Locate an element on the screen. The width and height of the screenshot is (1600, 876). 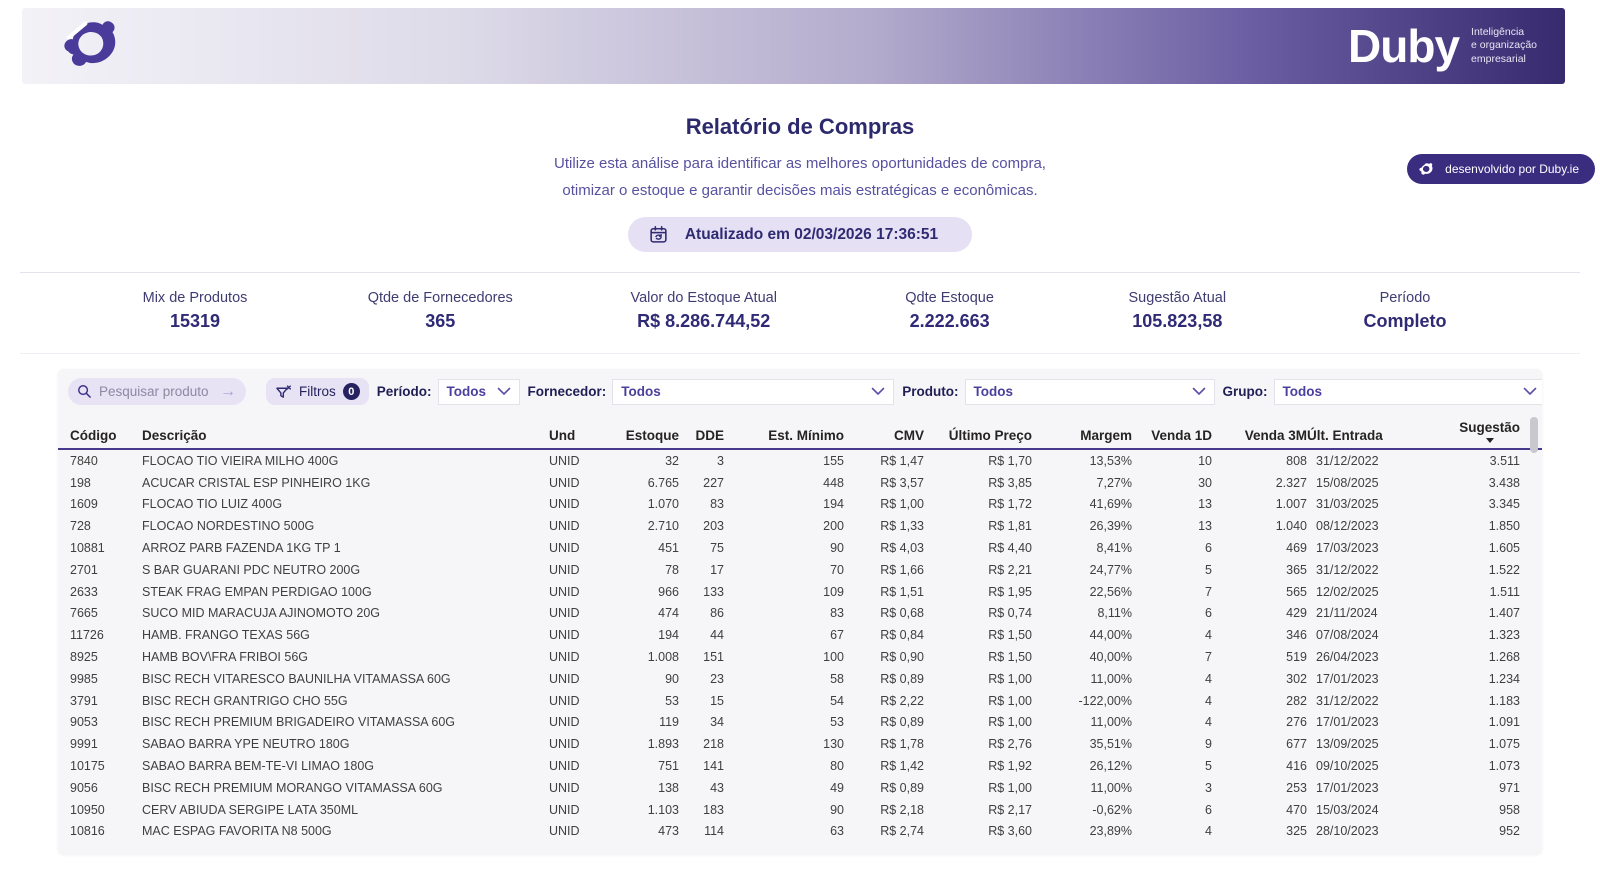
filter-dropdown-produto: Todos is located at coordinates (1089, 391).